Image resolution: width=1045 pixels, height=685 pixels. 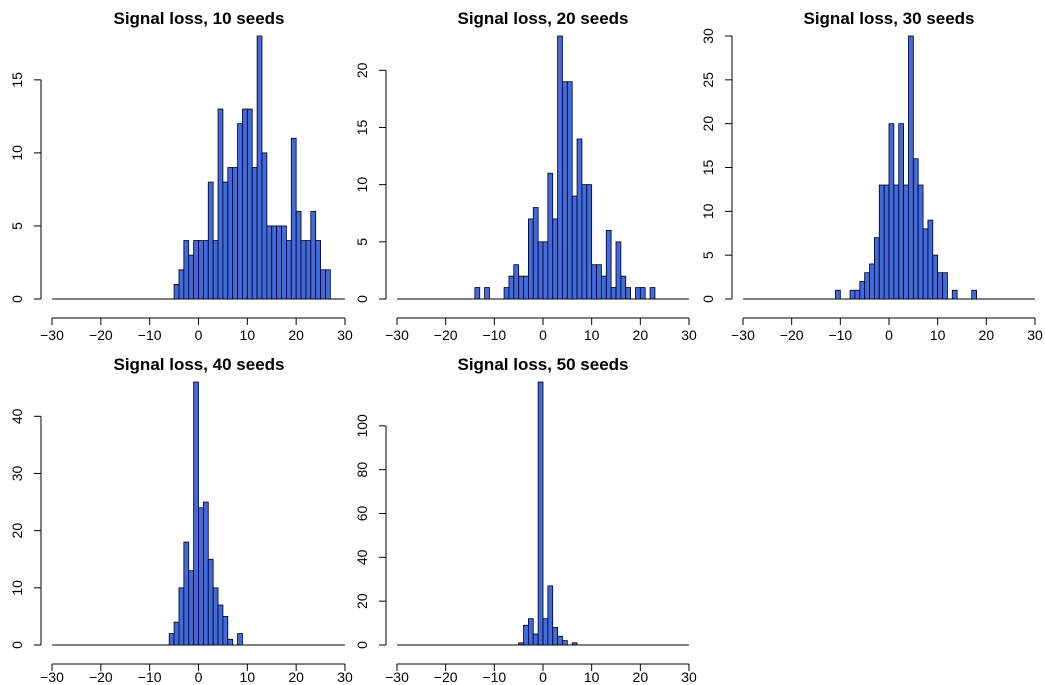 What do you see at coordinates (362, 426) in the screenshot?
I see `y-tick-label: 100` at bounding box center [362, 426].